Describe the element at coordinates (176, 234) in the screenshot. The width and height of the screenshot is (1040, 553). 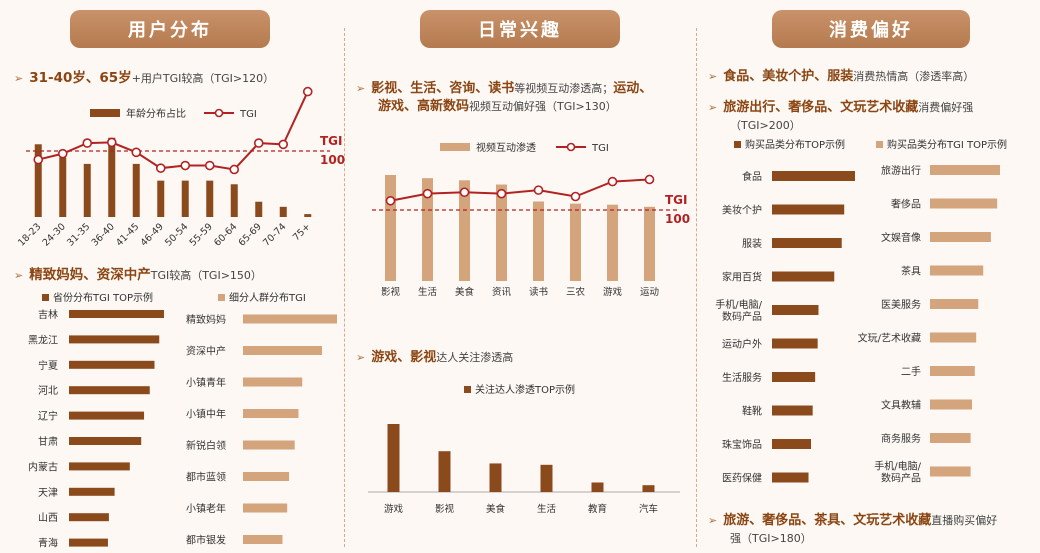
I see `age-tick-label: 50-54` at that location.